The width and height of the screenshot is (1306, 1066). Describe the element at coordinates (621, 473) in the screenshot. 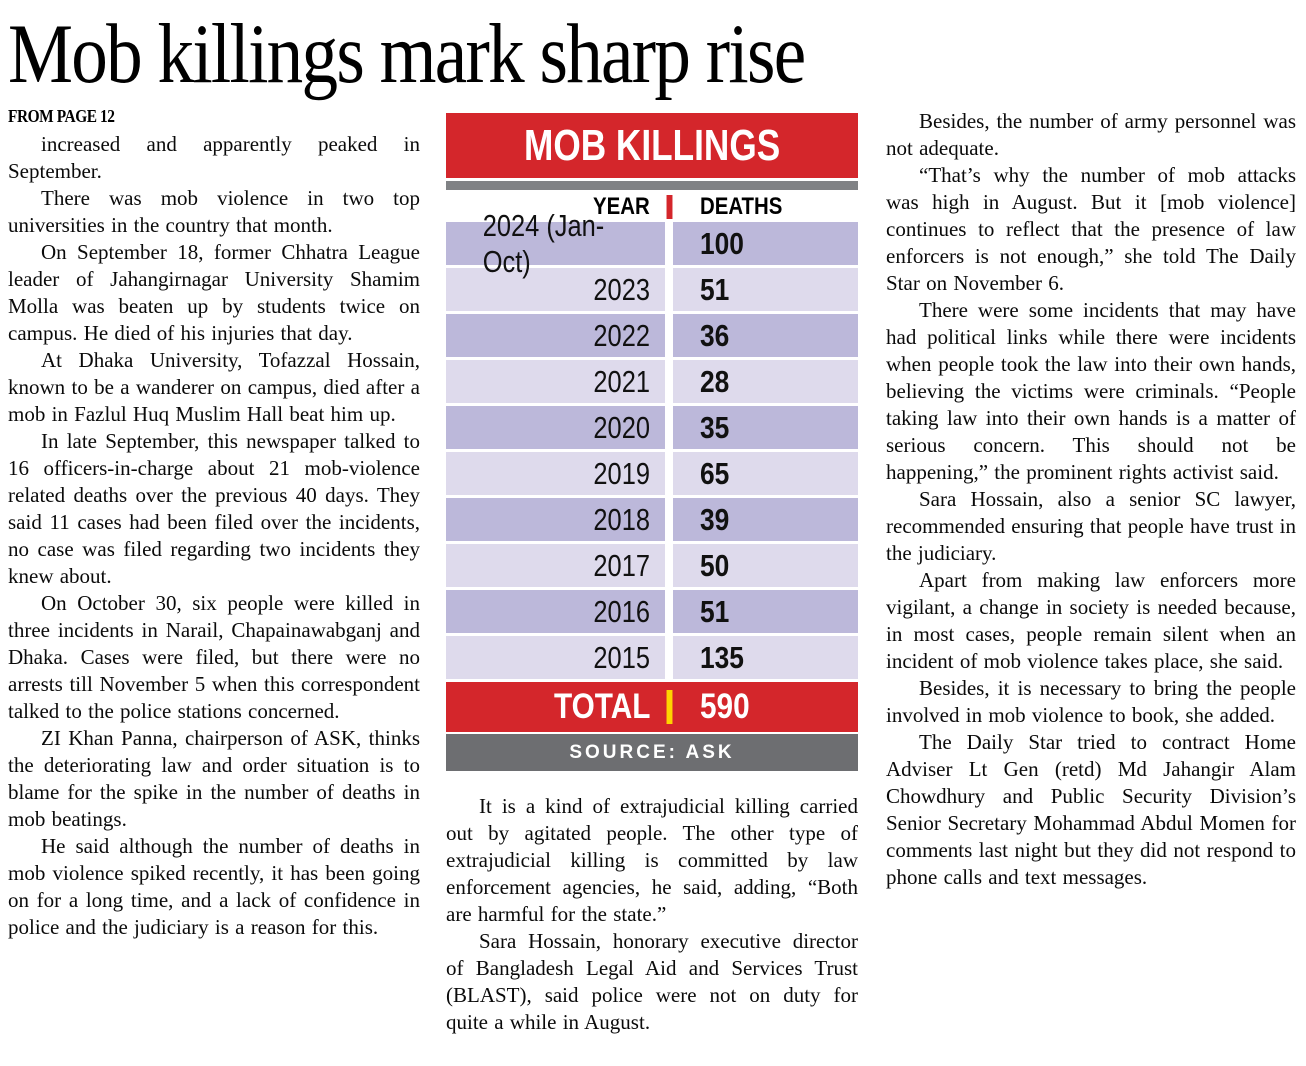

I see `year-value: 2019` at that location.